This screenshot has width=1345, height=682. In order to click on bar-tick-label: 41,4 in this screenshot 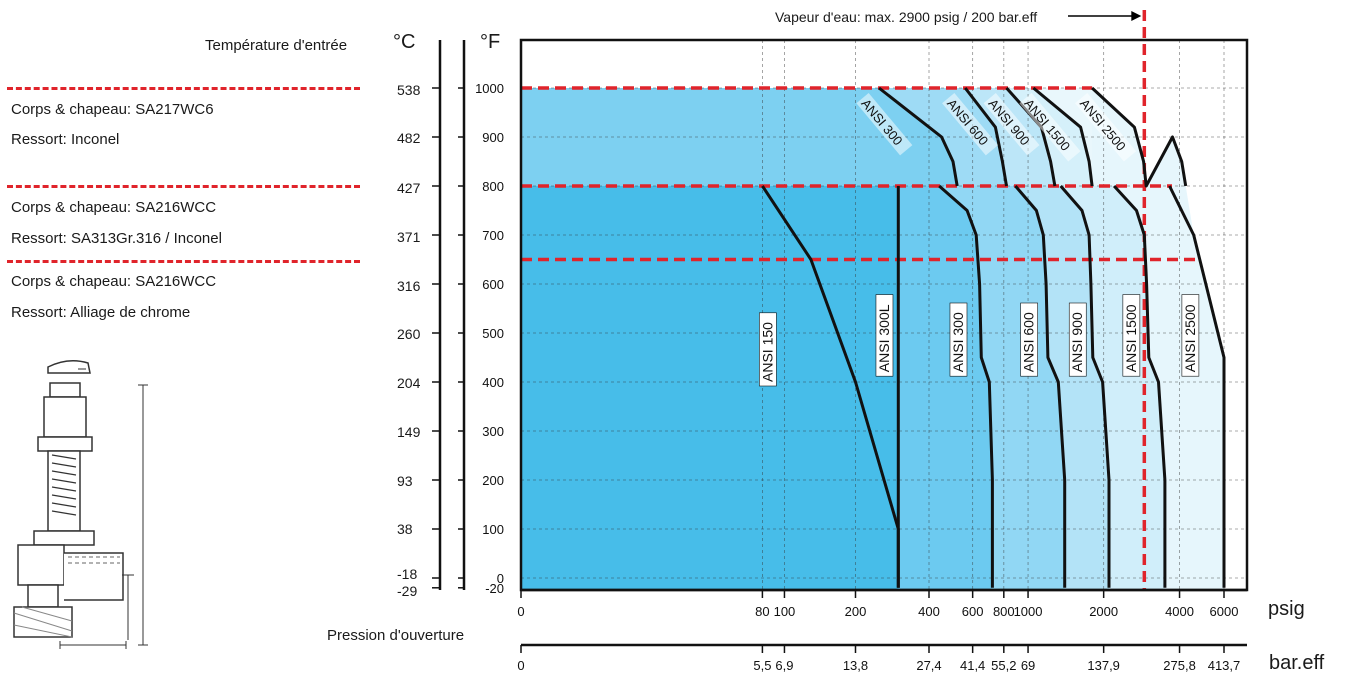, I will do `click(972, 665)`.